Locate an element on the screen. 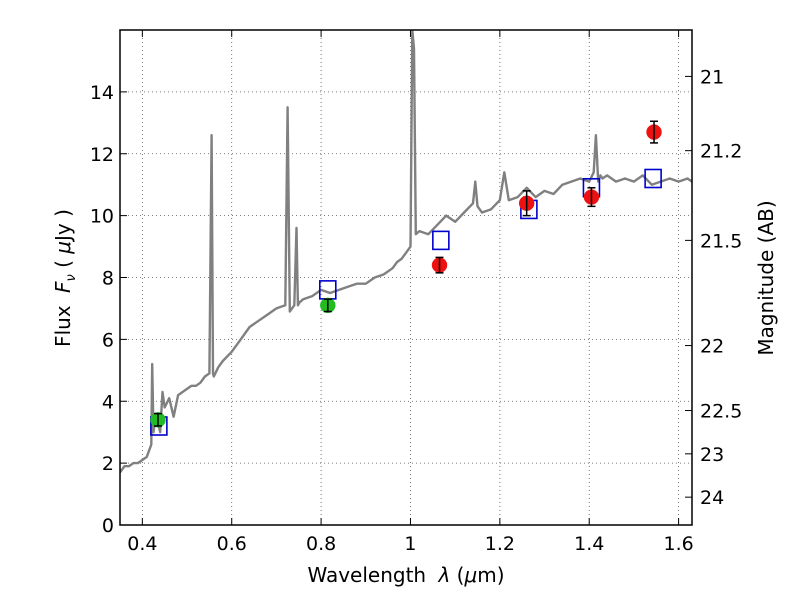  magnitude-tick-label: 21.5 is located at coordinates (721, 241).